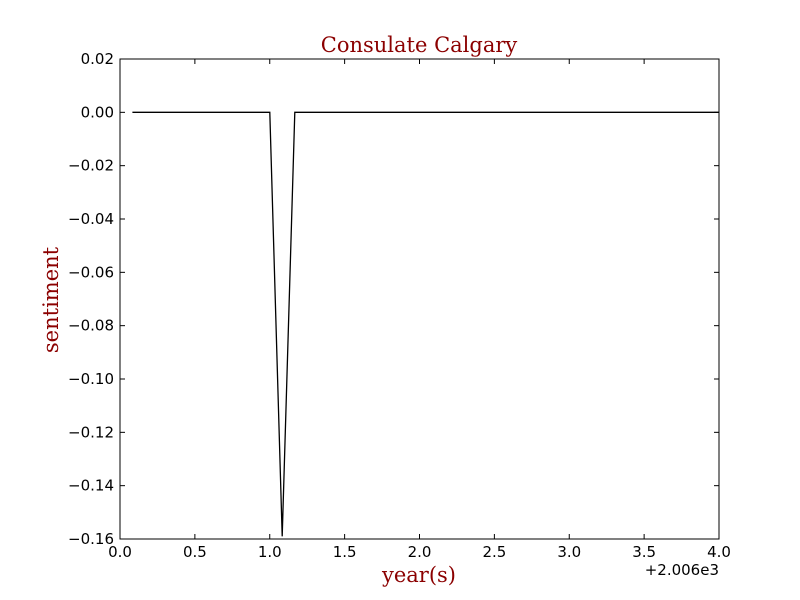 The image size is (800, 600). What do you see at coordinates (91, 379) in the screenshot?
I see `y-tick-label: −0.10` at bounding box center [91, 379].